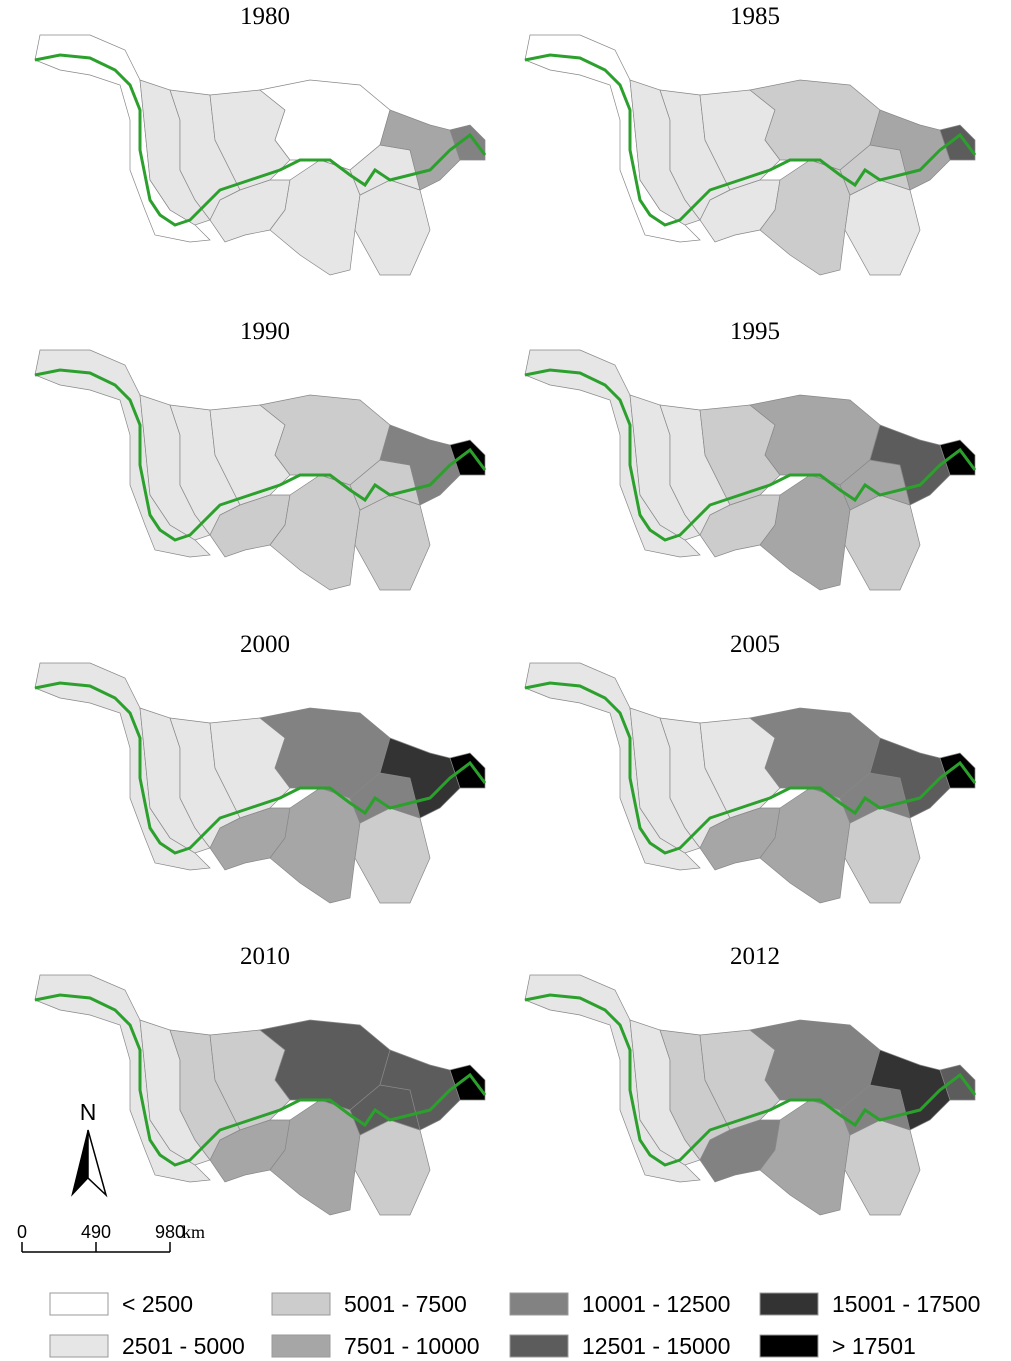 Image resolution: width=1011 pixels, height=1361 pixels. Describe the element at coordinates (874, 1346) in the screenshot. I see `legend-label: > 17501` at that location.